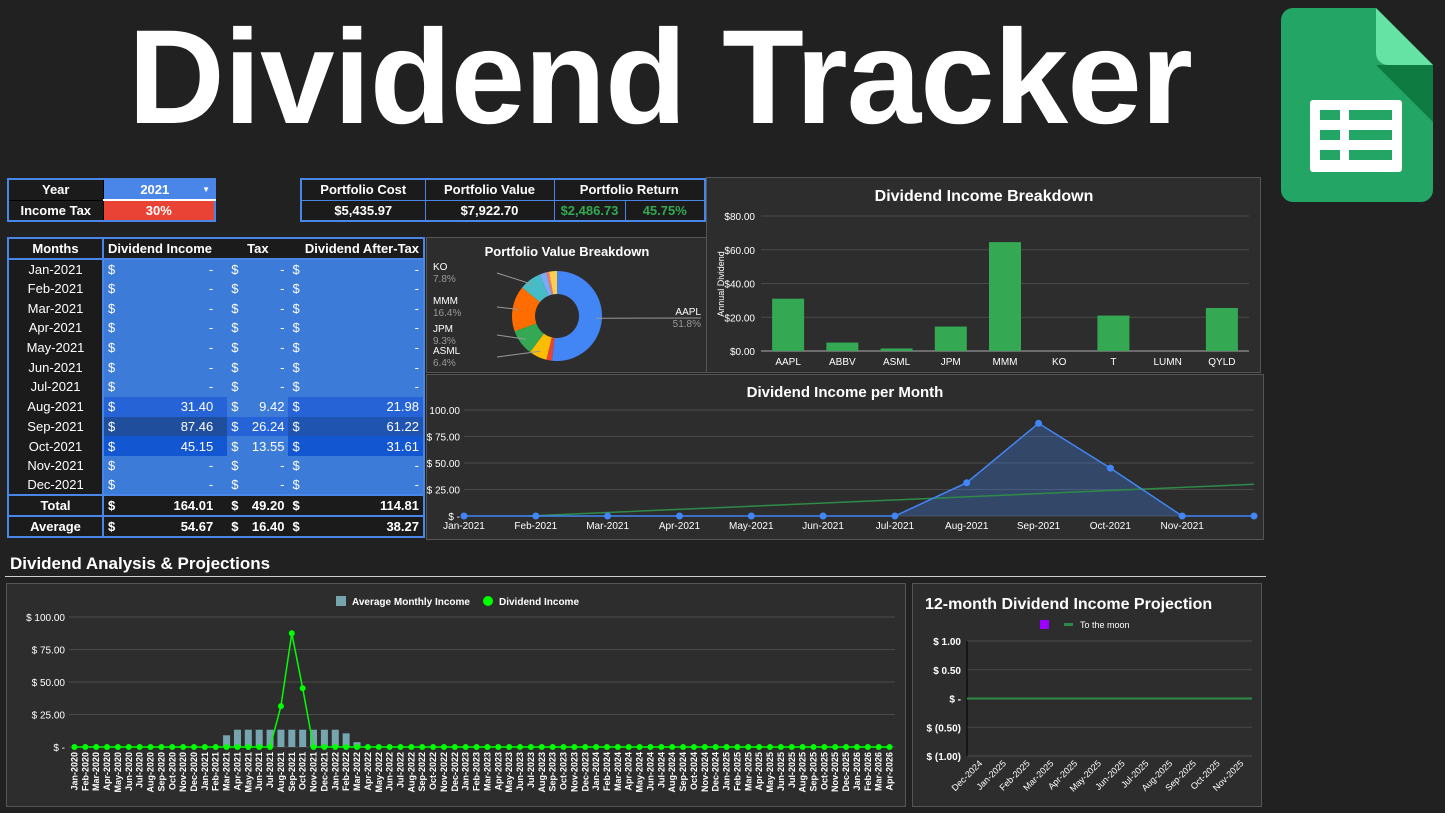 This screenshot has width=1445, height=813. What do you see at coordinates (683, 772) in the screenshot?
I see `x-tick-label: Sep-2024` at bounding box center [683, 772].